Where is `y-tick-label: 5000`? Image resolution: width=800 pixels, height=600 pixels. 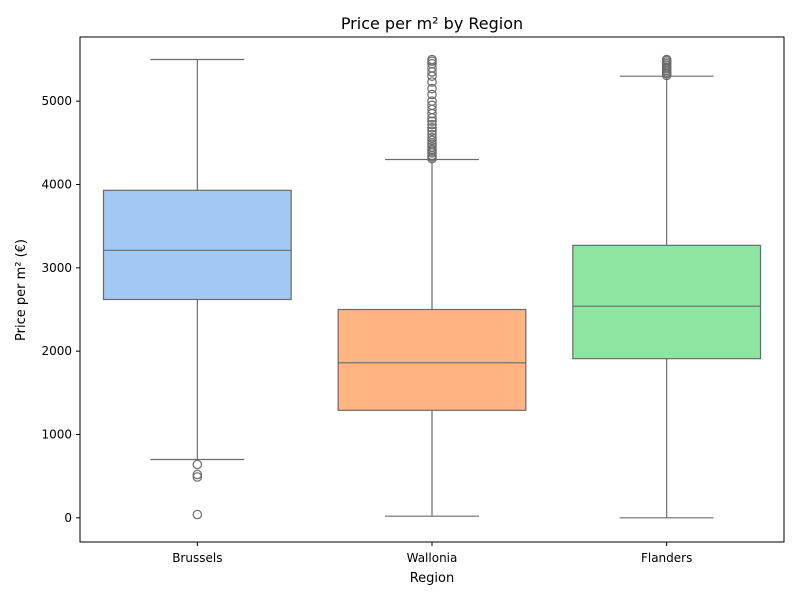 y-tick-label: 5000 is located at coordinates (56, 101).